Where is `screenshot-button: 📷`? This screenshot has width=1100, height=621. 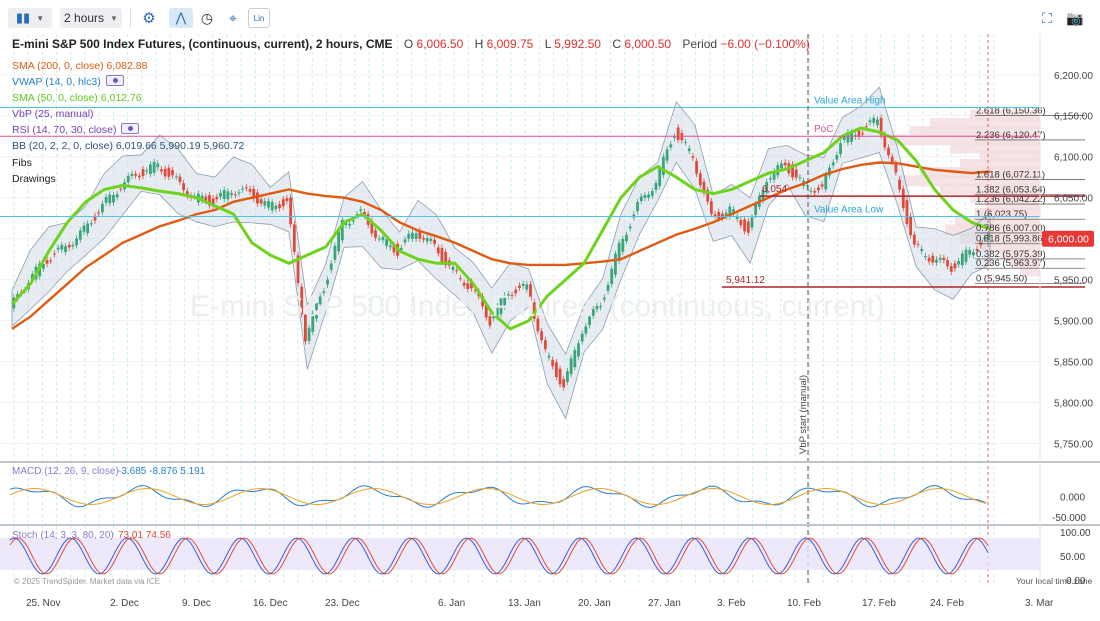 screenshot-button: 📷 is located at coordinates (1074, 18).